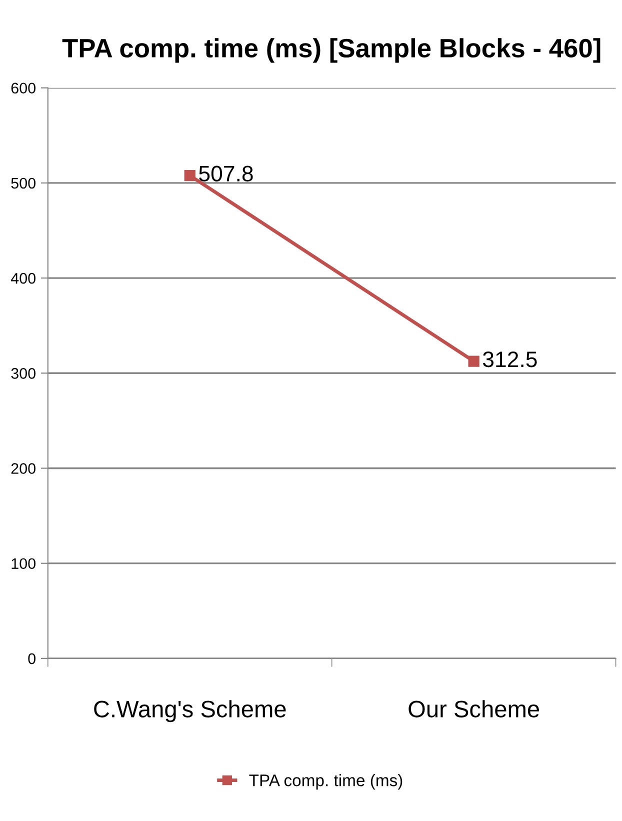 The height and width of the screenshot is (821, 622). What do you see at coordinates (226, 174) in the screenshot?
I see `data-label: 507.8` at bounding box center [226, 174].